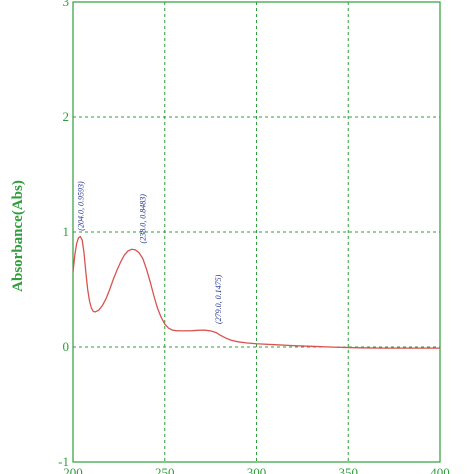  I want to click on y-tick-label: 0, so click(66, 346).